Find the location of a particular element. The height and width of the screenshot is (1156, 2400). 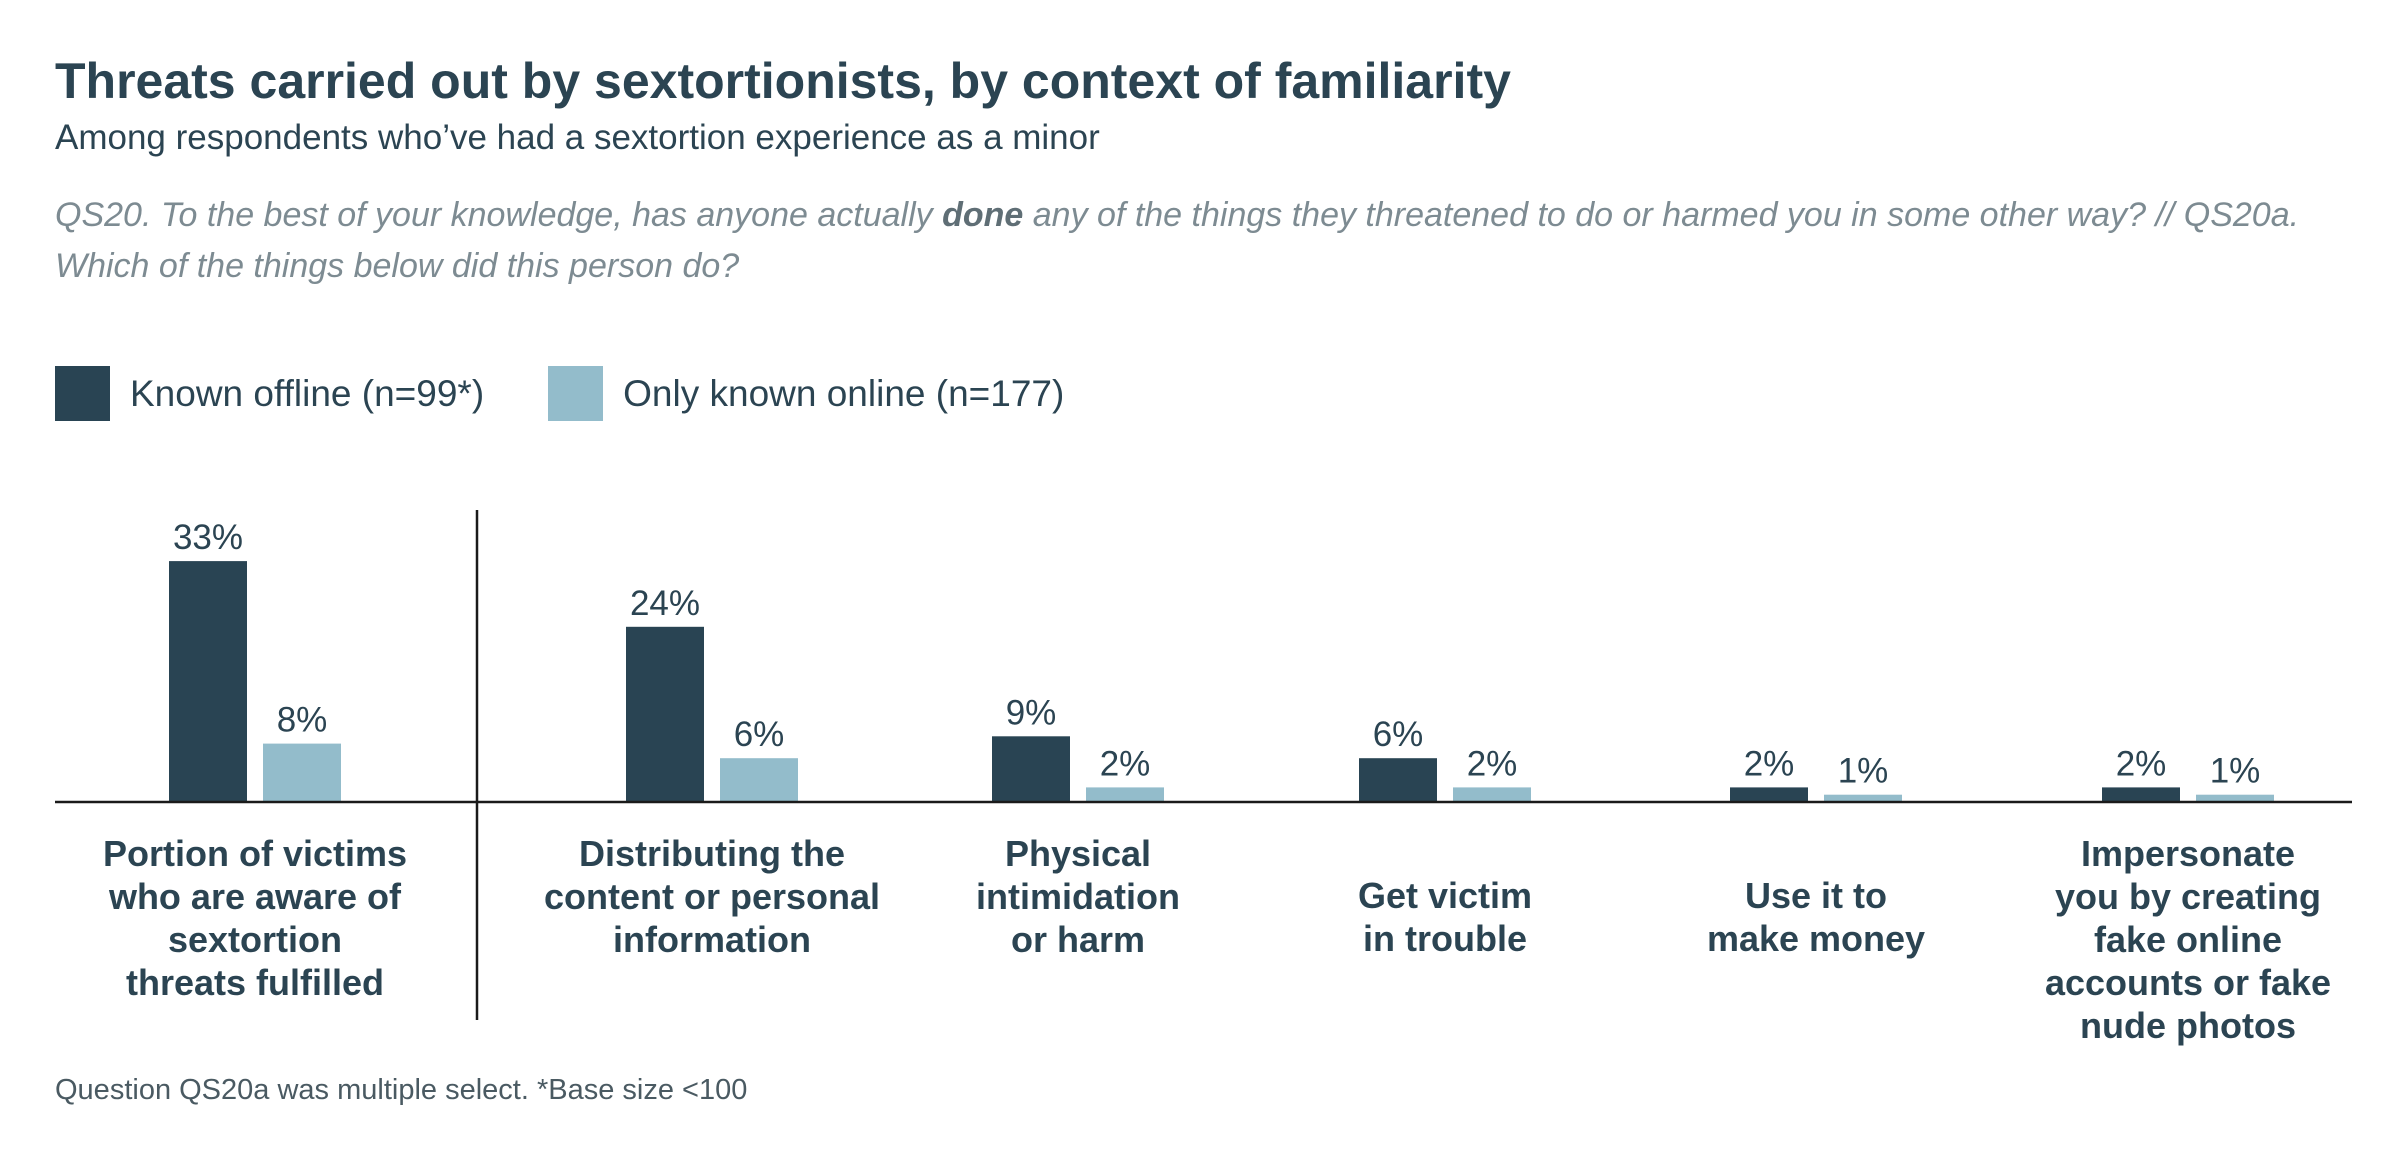

category-label-5-line-1: Use it to is located at coordinates (1816, 895).